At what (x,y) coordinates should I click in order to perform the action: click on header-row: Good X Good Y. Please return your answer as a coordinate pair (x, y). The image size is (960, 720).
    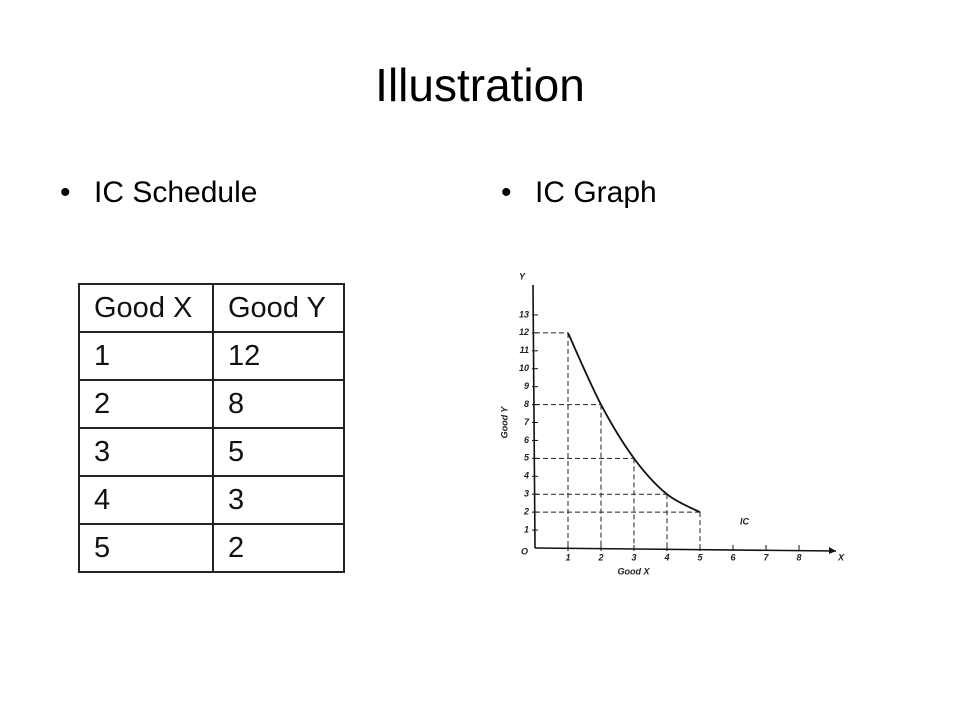
    Looking at the image, I should click on (211, 308).